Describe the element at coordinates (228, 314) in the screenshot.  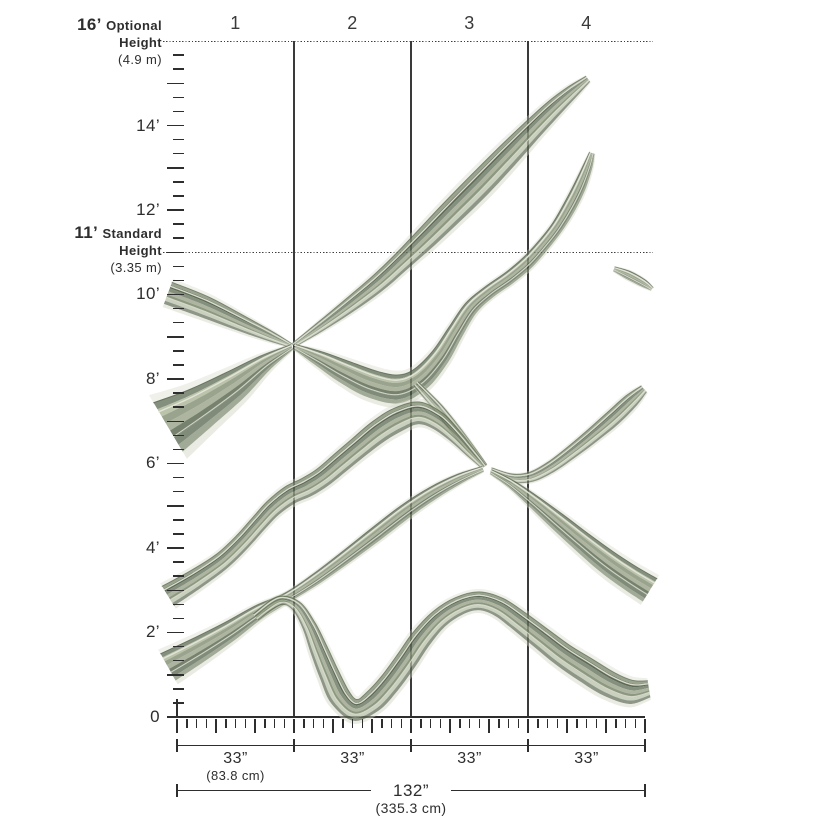
I see `brush-stroke-upper-left-arm` at that location.